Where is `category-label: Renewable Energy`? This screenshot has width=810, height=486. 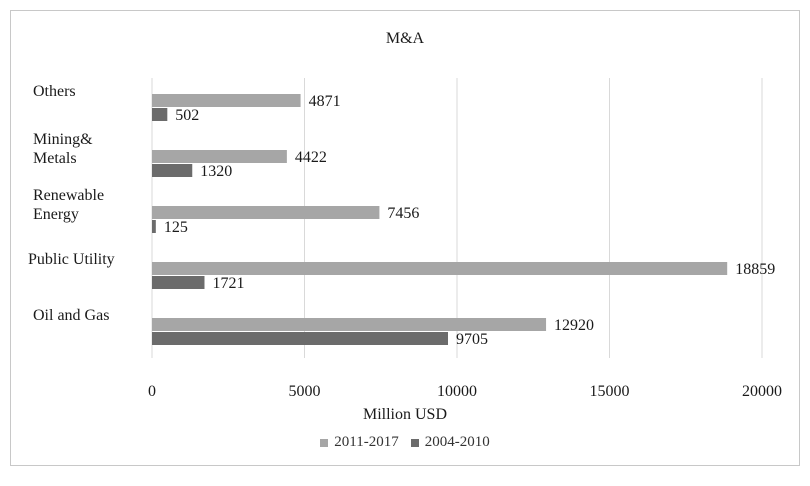 category-label: Renewable Energy is located at coordinates (69, 205).